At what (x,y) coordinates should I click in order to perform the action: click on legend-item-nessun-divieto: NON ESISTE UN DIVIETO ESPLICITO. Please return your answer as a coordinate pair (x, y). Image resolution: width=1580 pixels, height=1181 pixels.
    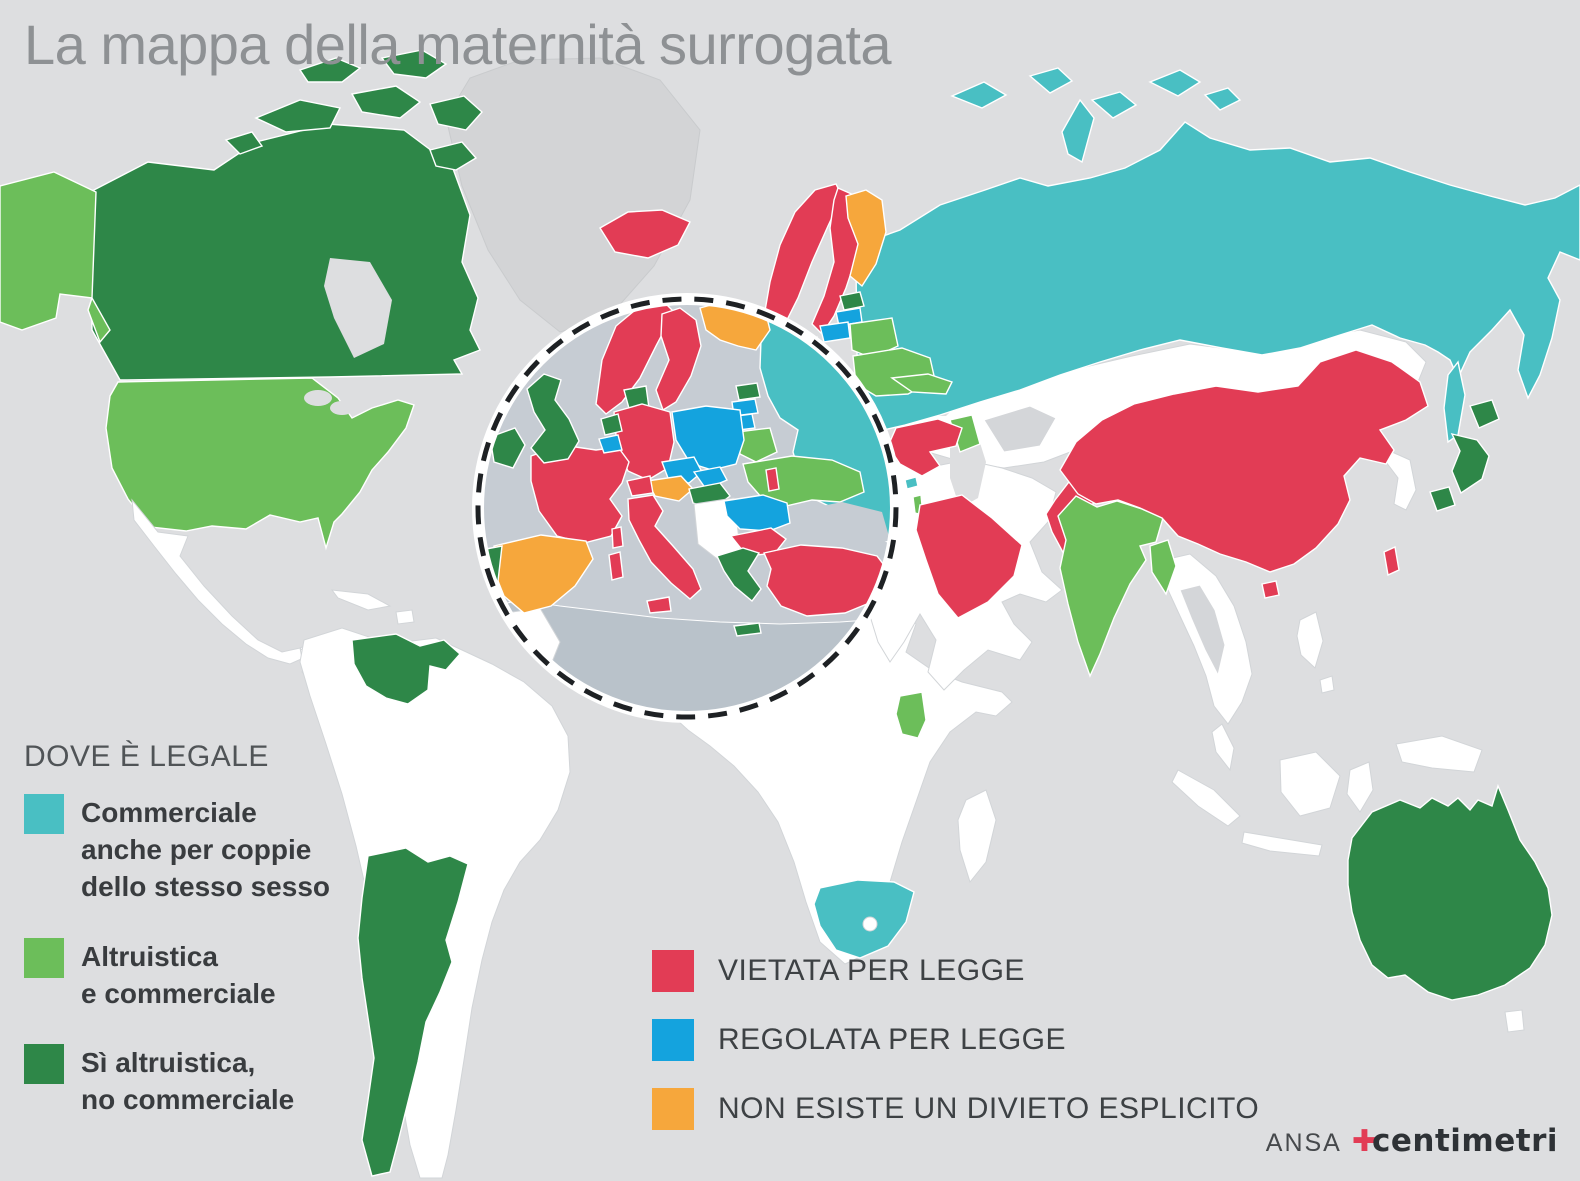
    Looking at the image, I should click on (955, 1109).